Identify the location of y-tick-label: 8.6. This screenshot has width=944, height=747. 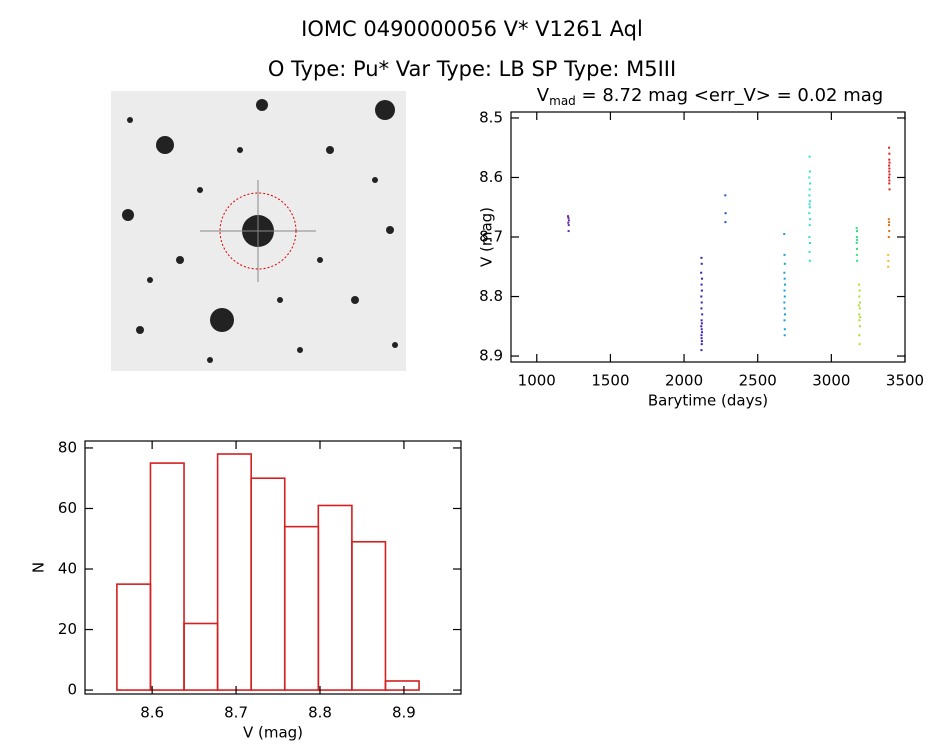
(491, 177).